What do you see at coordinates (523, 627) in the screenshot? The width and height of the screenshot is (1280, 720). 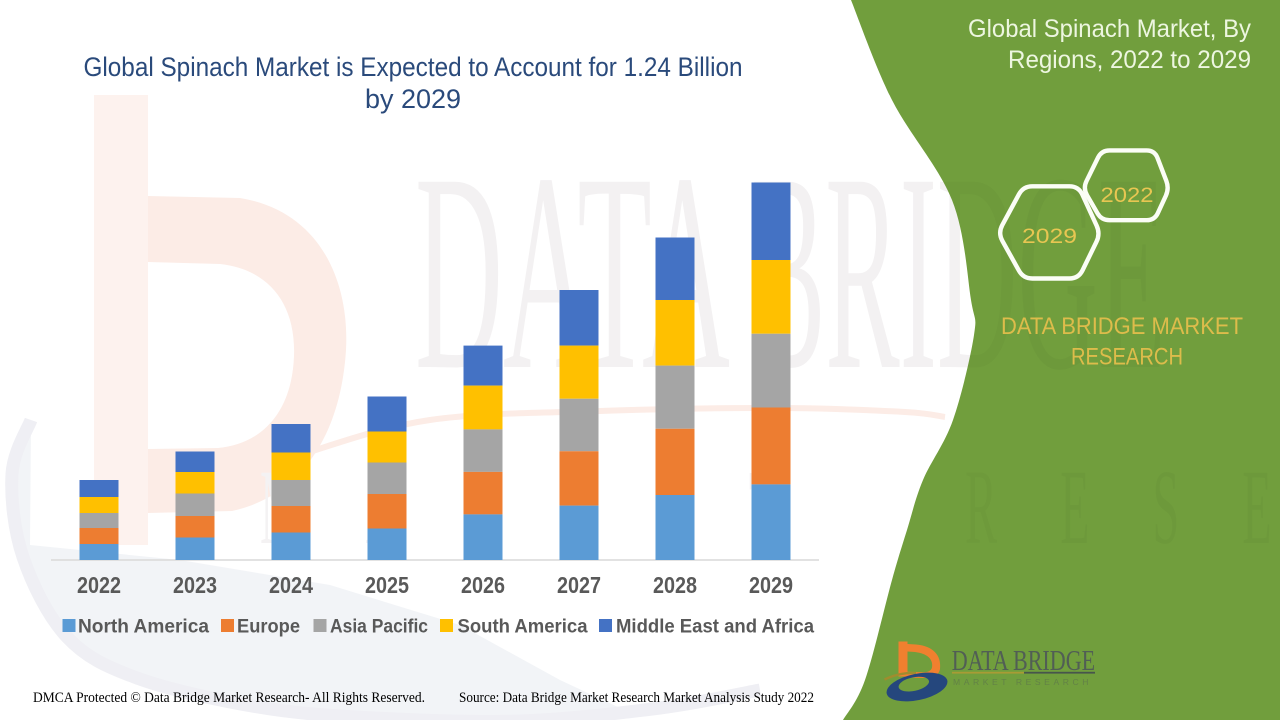 I see `svg-text: South America` at bounding box center [523, 627].